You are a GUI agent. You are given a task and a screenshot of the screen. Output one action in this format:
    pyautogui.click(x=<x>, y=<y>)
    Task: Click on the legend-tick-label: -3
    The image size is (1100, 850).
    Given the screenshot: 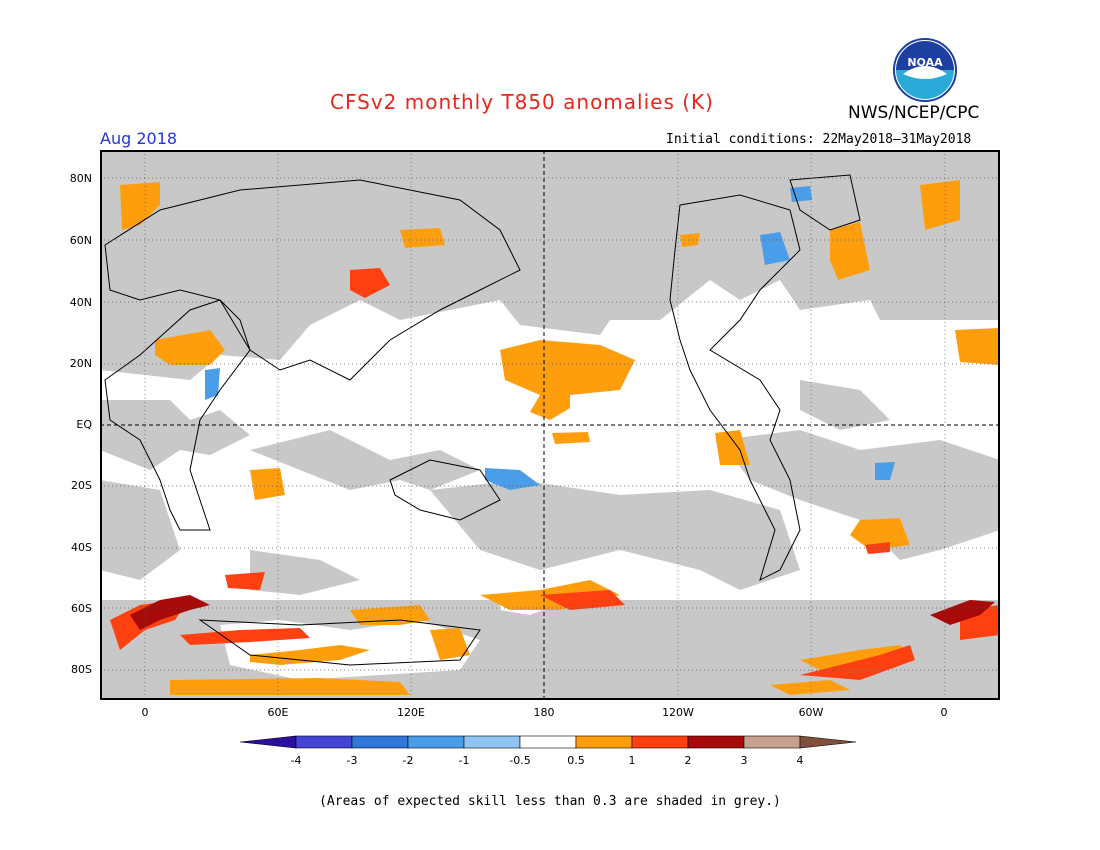 What is the action you would take?
    pyautogui.click(x=352, y=760)
    